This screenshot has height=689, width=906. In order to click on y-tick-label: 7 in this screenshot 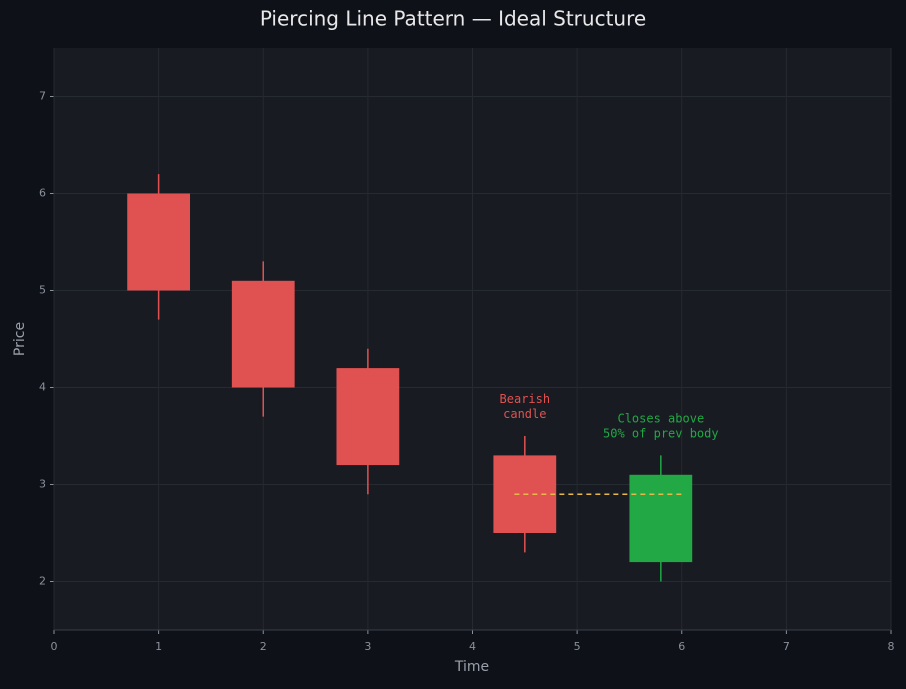, I will do `click(42, 96)`.